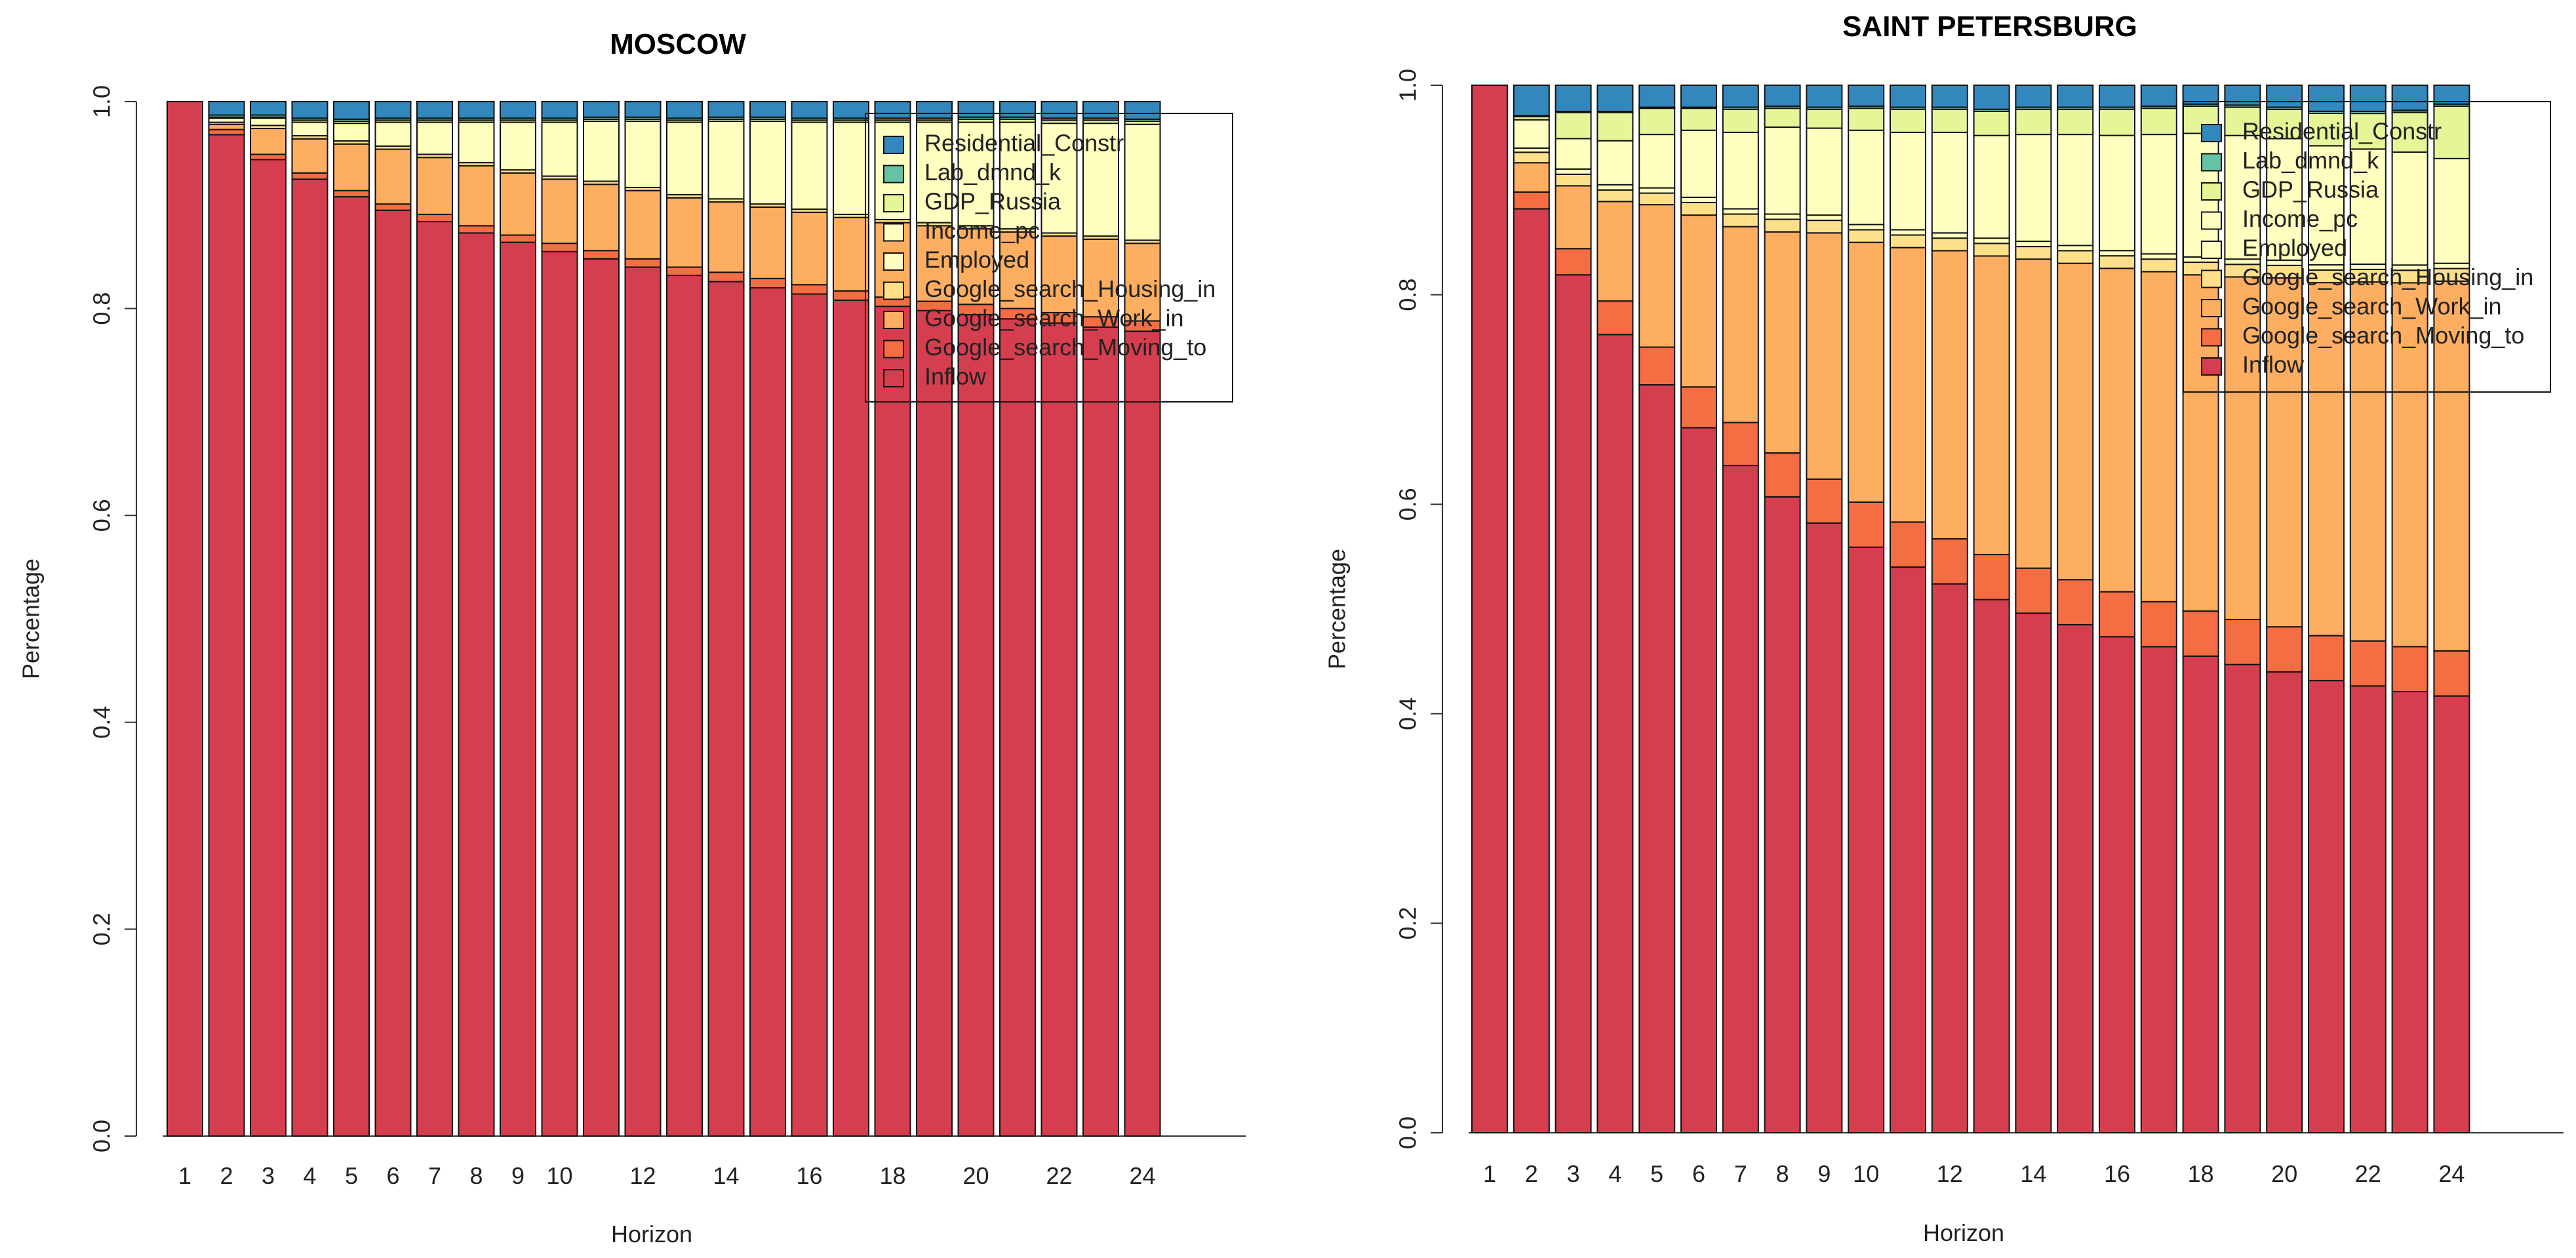 This screenshot has width=2576, height=1258. What do you see at coordinates (1740, 1173) in the screenshot?
I see `x-tick-label: 7` at bounding box center [1740, 1173].